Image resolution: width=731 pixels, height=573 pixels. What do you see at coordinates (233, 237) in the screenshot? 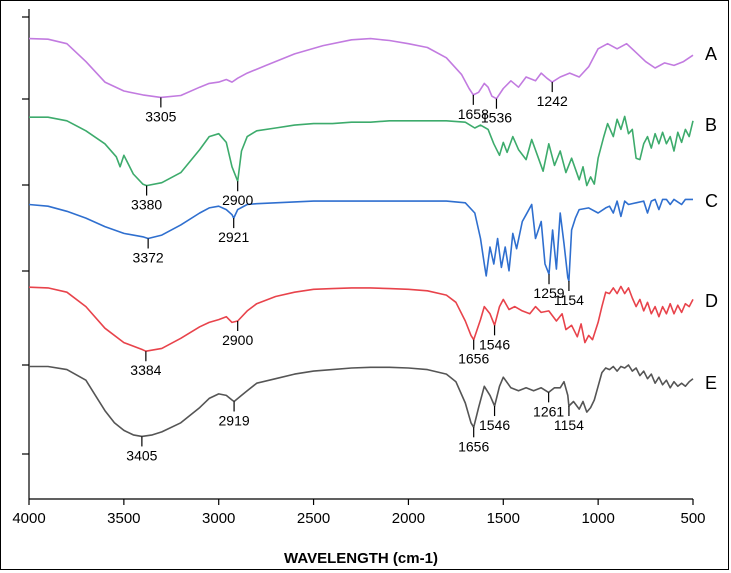
I see `peak-label-C-2921: 2921` at bounding box center [233, 237].